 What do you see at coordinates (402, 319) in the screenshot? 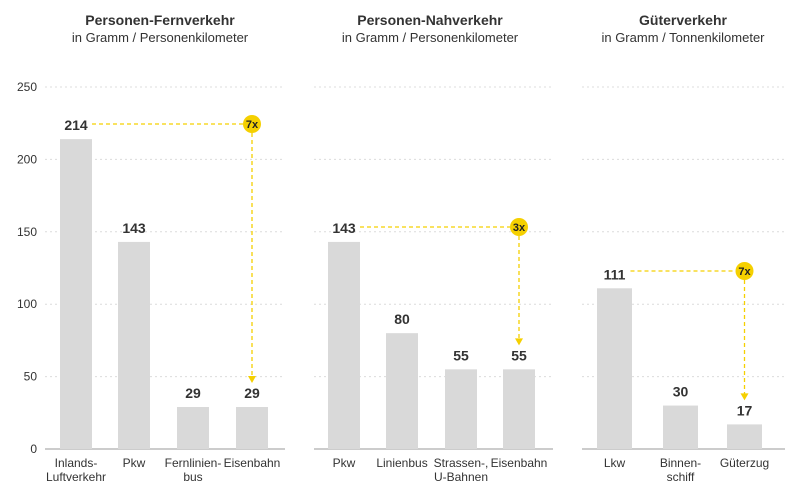
I see `value-label: 80` at bounding box center [402, 319].